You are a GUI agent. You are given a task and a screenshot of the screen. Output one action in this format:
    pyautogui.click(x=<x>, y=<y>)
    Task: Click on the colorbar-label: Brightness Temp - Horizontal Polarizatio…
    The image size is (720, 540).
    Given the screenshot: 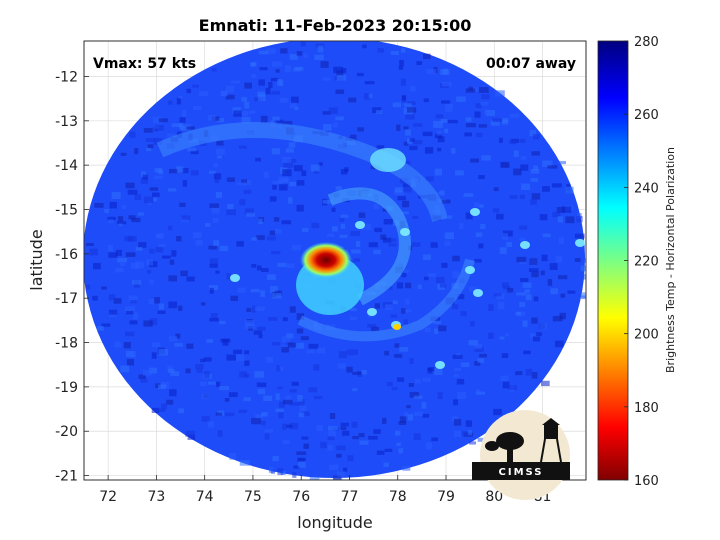 What is the action you would take?
    pyautogui.click(x=670, y=260)
    